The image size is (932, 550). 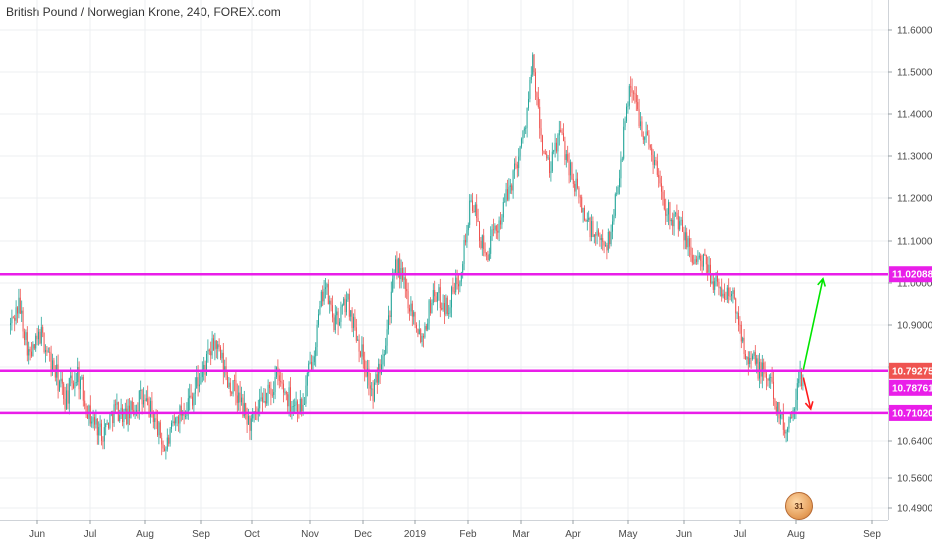 I want to click on price-badge, so click(x=910, y=274).